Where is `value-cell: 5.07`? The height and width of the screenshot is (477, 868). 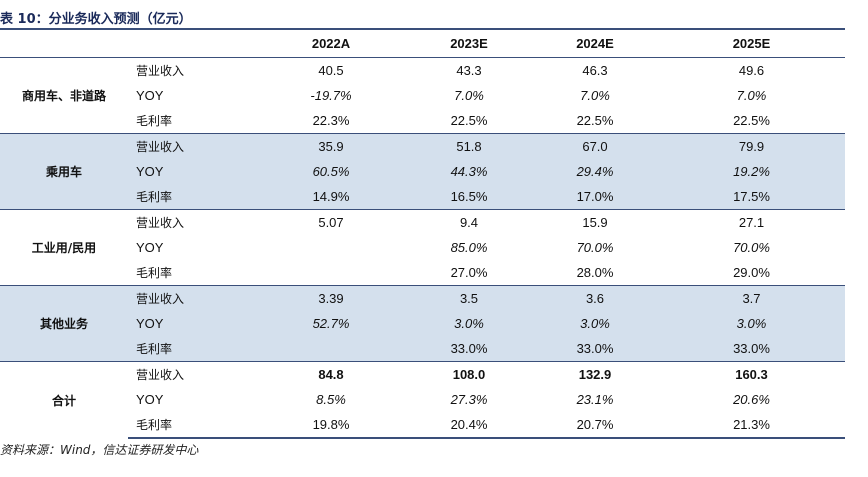
value-cell: 5.07 is located at coordinates (331, 222).